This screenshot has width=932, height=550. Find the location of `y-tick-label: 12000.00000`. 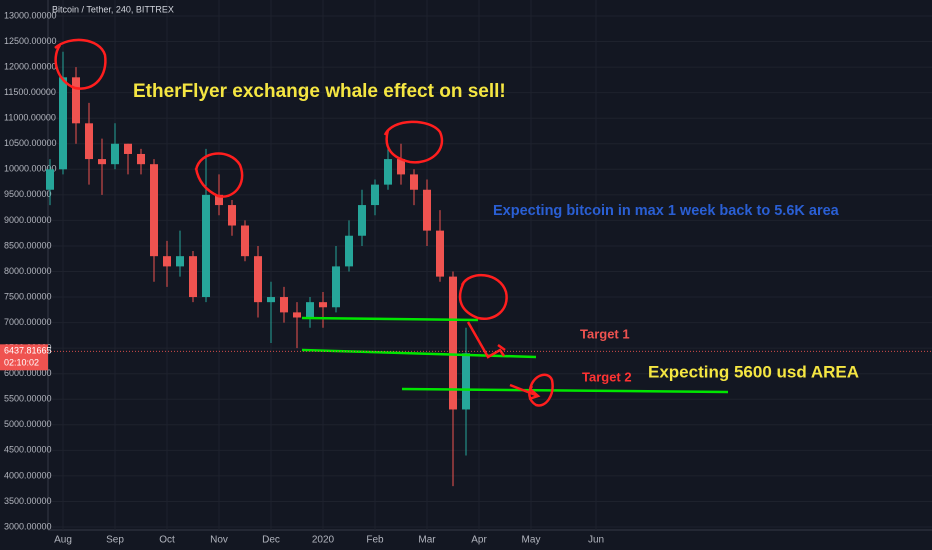

y-tick-label: 12000.00000 is located at coordinates (30, 66).